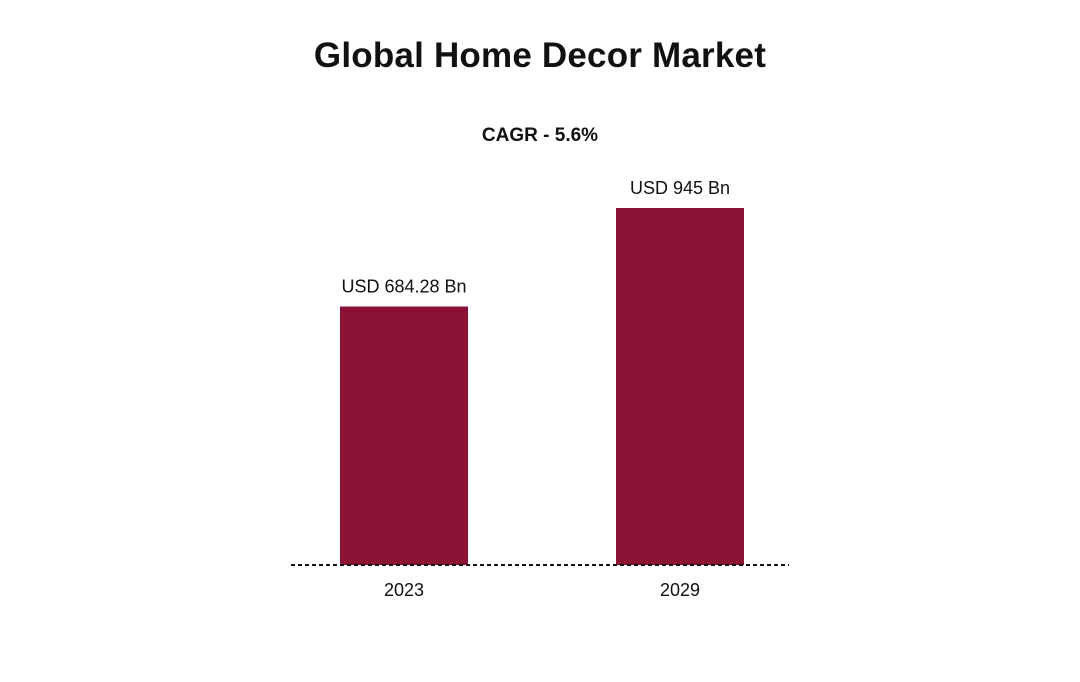 Image resolution: width=1080 pixels, height=682 pixels. I want to click on data-label-2029: USD 945 Bn, so click(680, 188).